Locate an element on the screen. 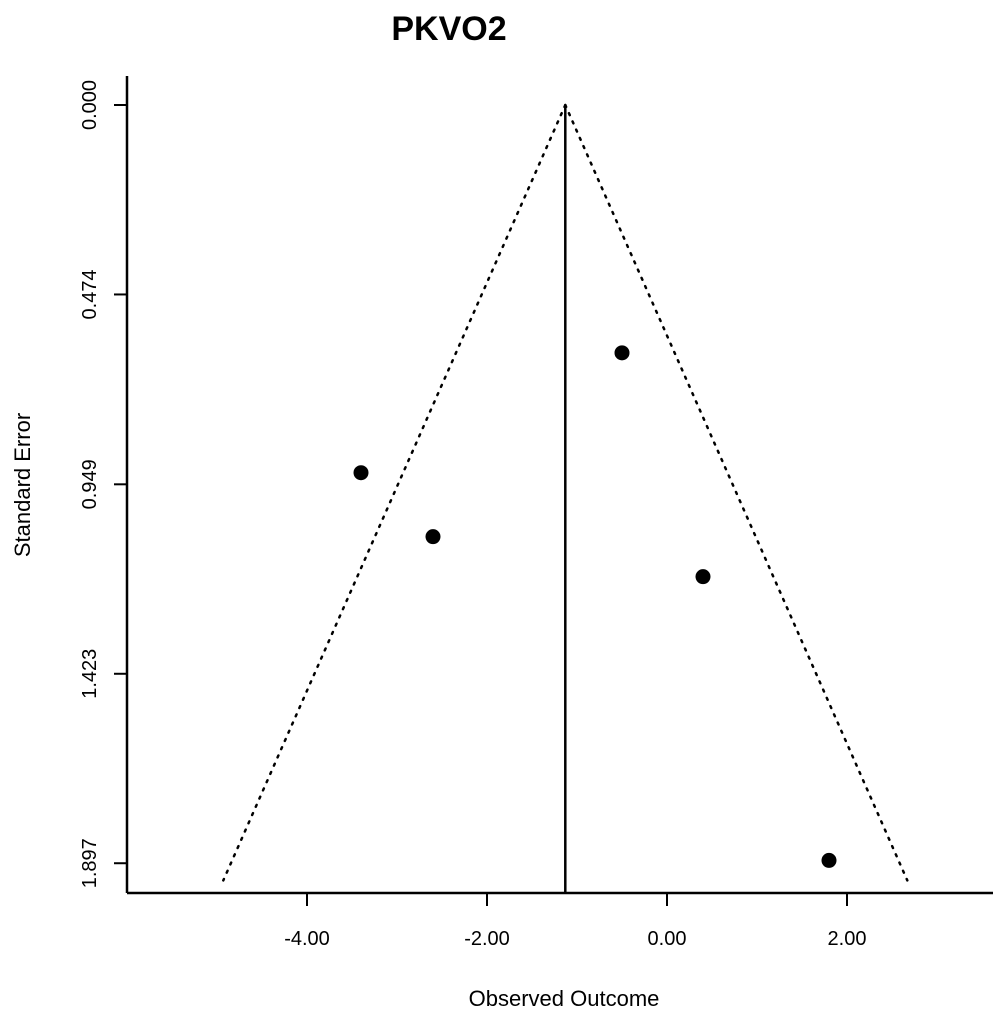 This screenshot has width=996, height=1022. y-axis-ticks: 0.000 0.474 0.949 1.423 1.897 is located at coordinates (103, 484).